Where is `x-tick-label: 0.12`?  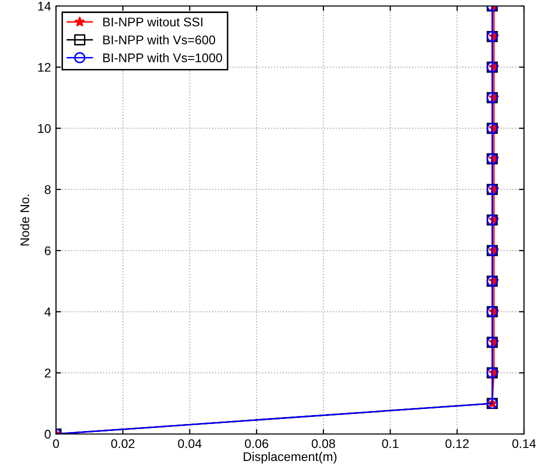 x-tick-label: 0.12 is located at coordinates (457, 443).